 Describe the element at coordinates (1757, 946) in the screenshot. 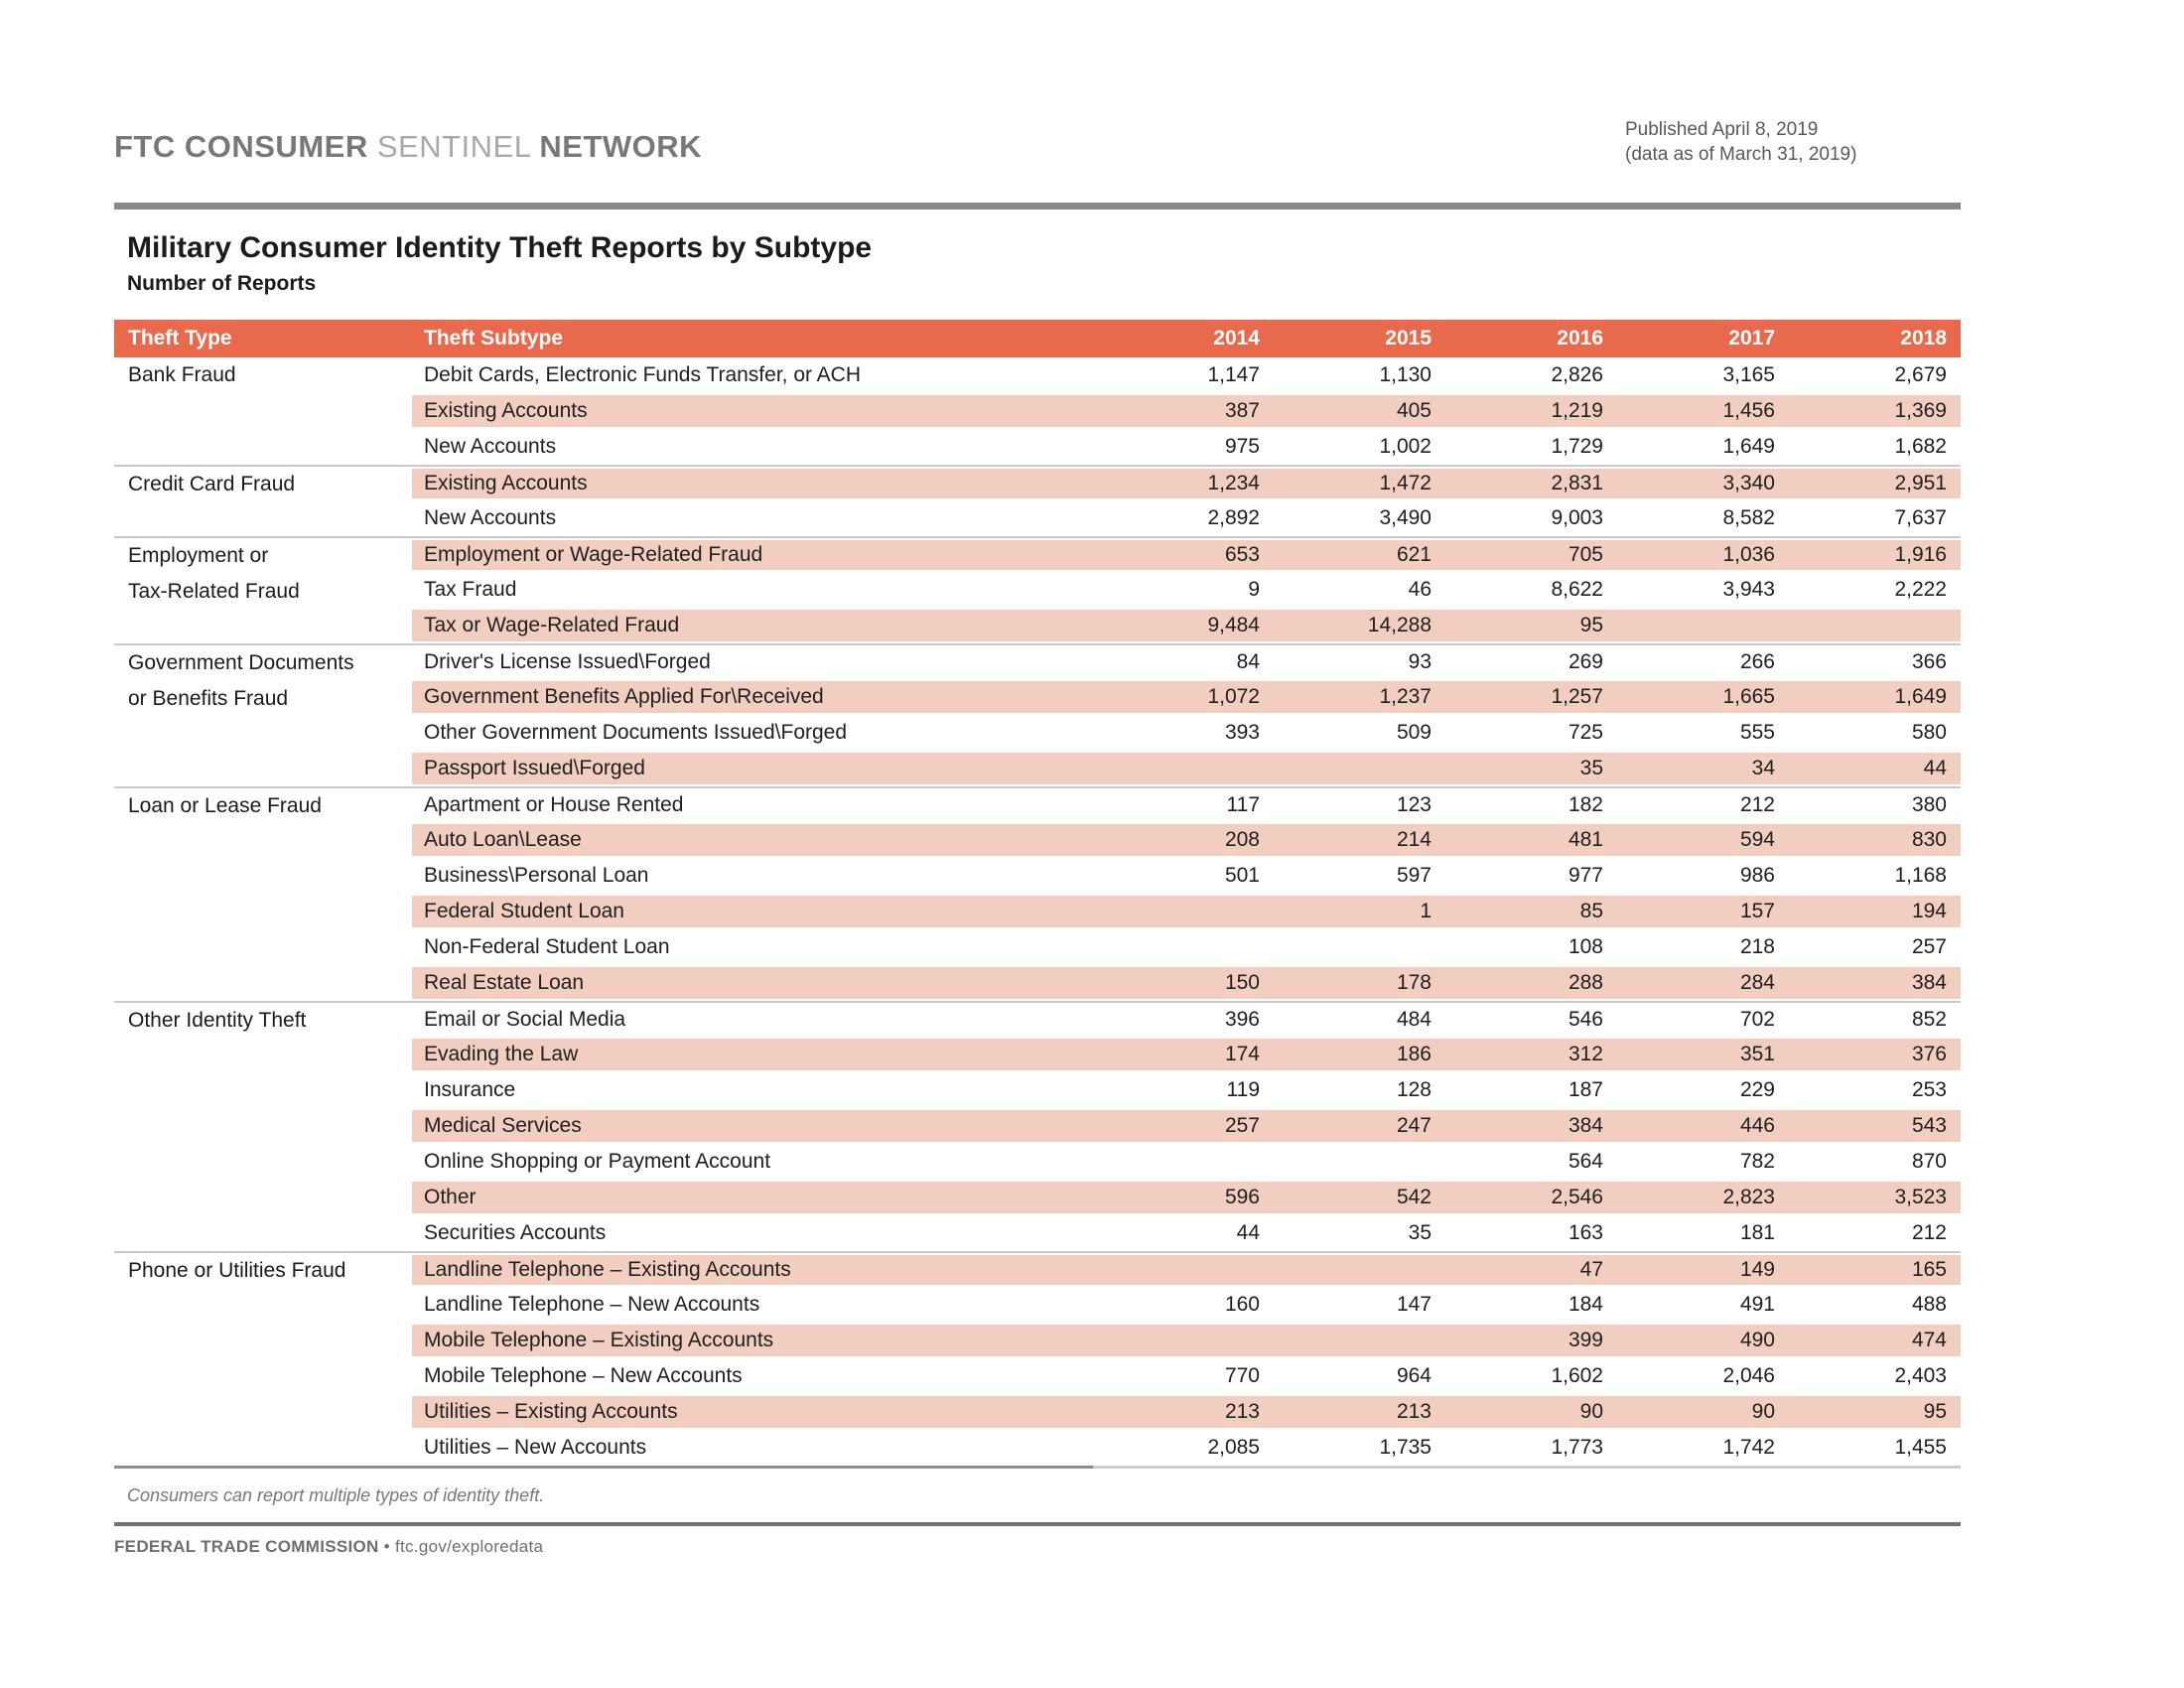

I see `value-cell: 218` at that location.